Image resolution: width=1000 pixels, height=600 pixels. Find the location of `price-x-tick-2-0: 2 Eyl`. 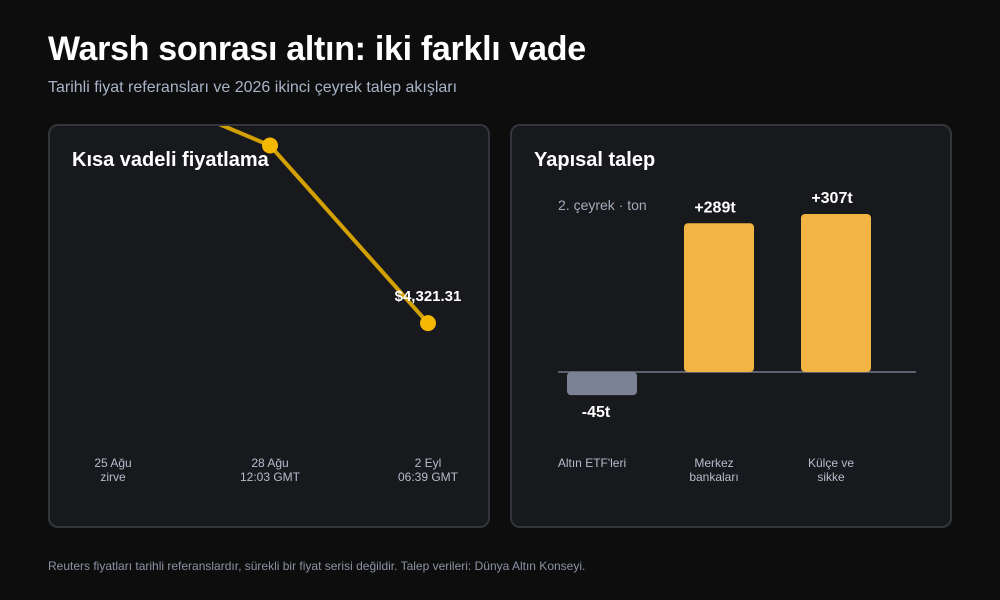

price-x-tick-2-0: 2 Eyl is located at coordinates (428, 463).